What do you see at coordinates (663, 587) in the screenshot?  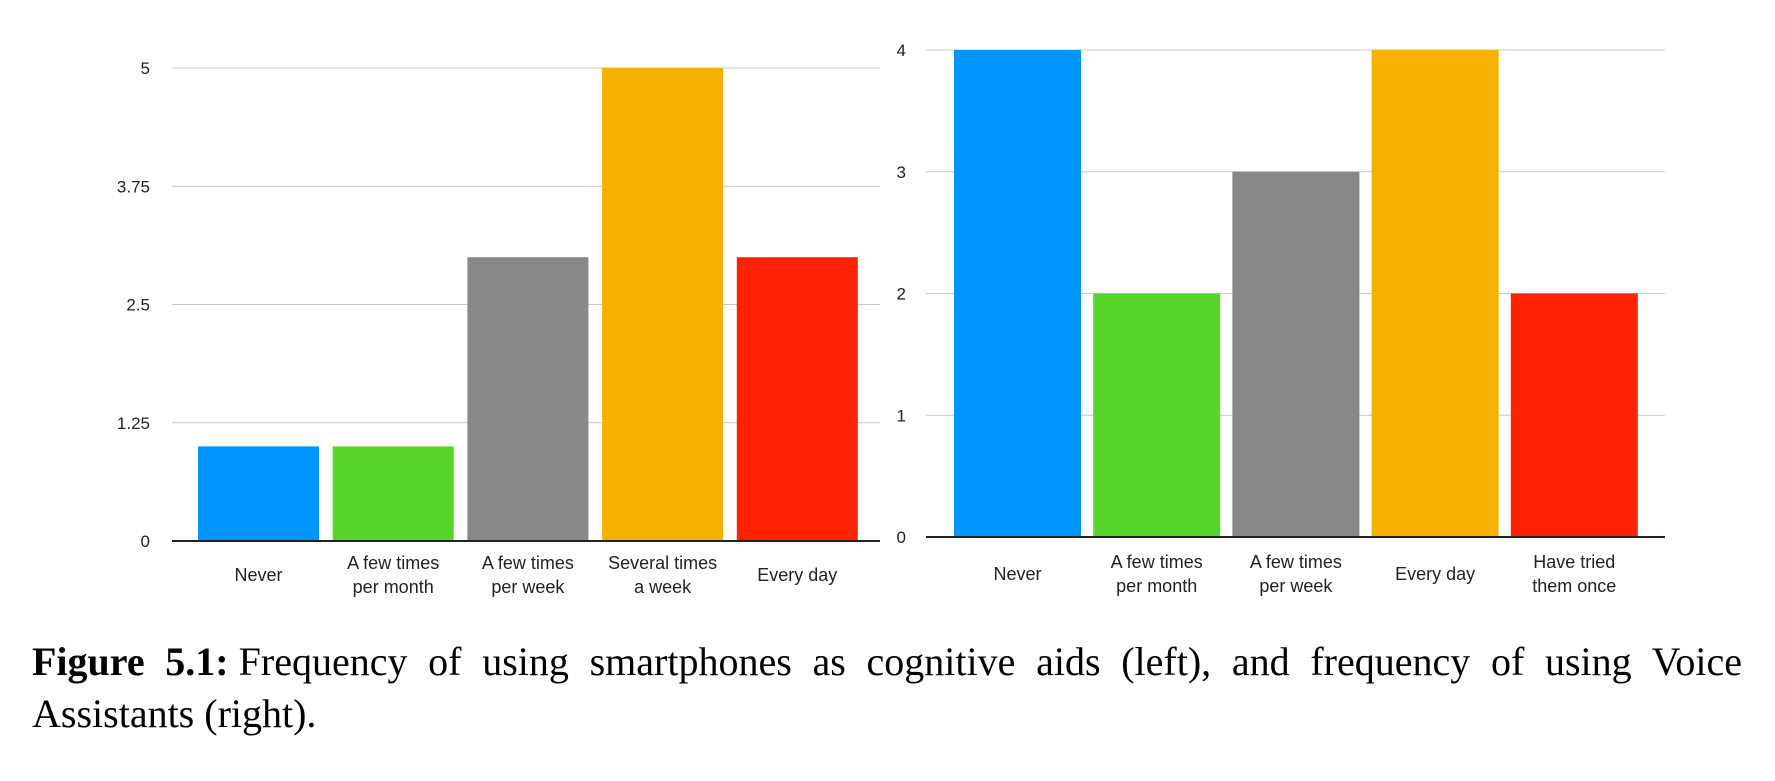 I see `x-tick-label: a week` at bounding box center [663, 587].